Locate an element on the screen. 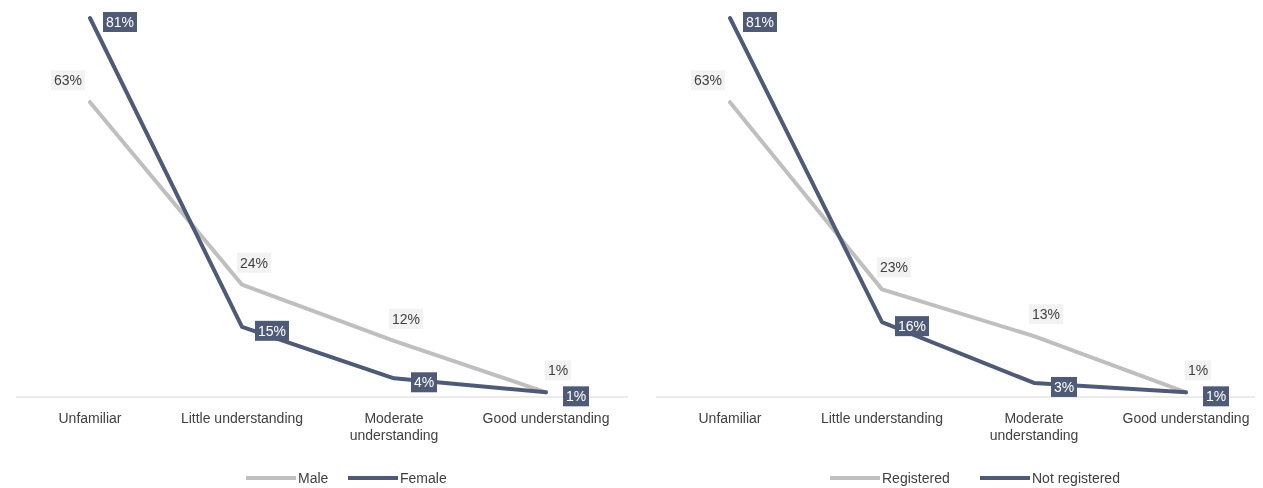 This screenshot has width=1263, height=488. data-label: 15% is located at coordinates (272, 330).